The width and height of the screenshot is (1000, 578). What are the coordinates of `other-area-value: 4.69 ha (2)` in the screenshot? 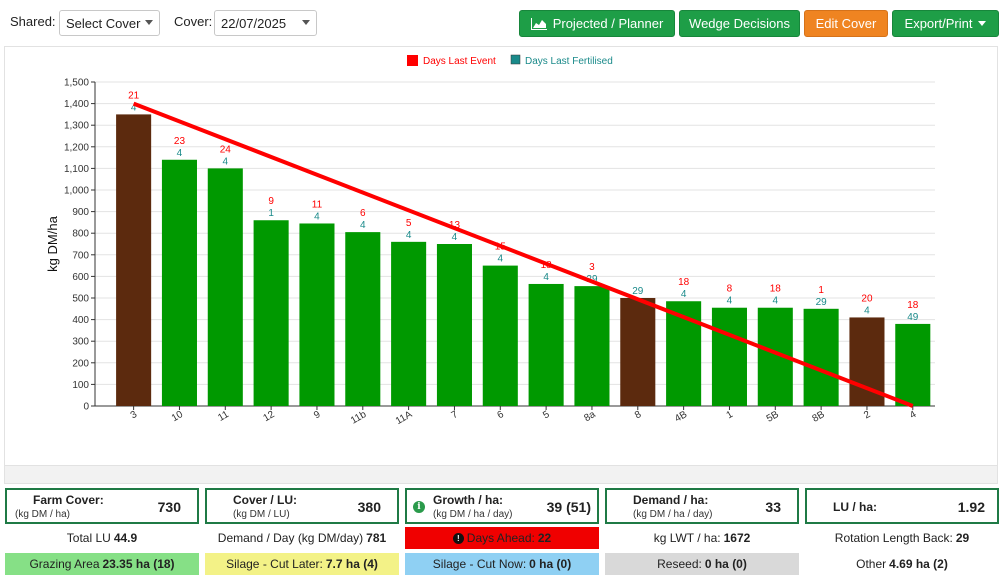 It's located at (918, 564).